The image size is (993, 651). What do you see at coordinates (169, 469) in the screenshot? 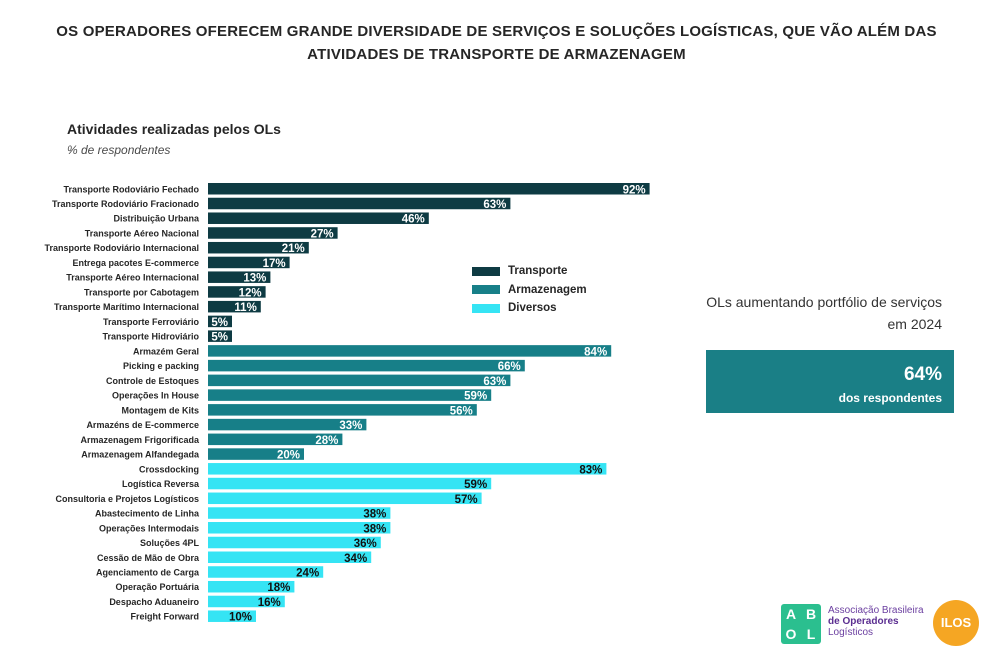
I see `category-label: Crossdocking` at bounding box center [169, 469].